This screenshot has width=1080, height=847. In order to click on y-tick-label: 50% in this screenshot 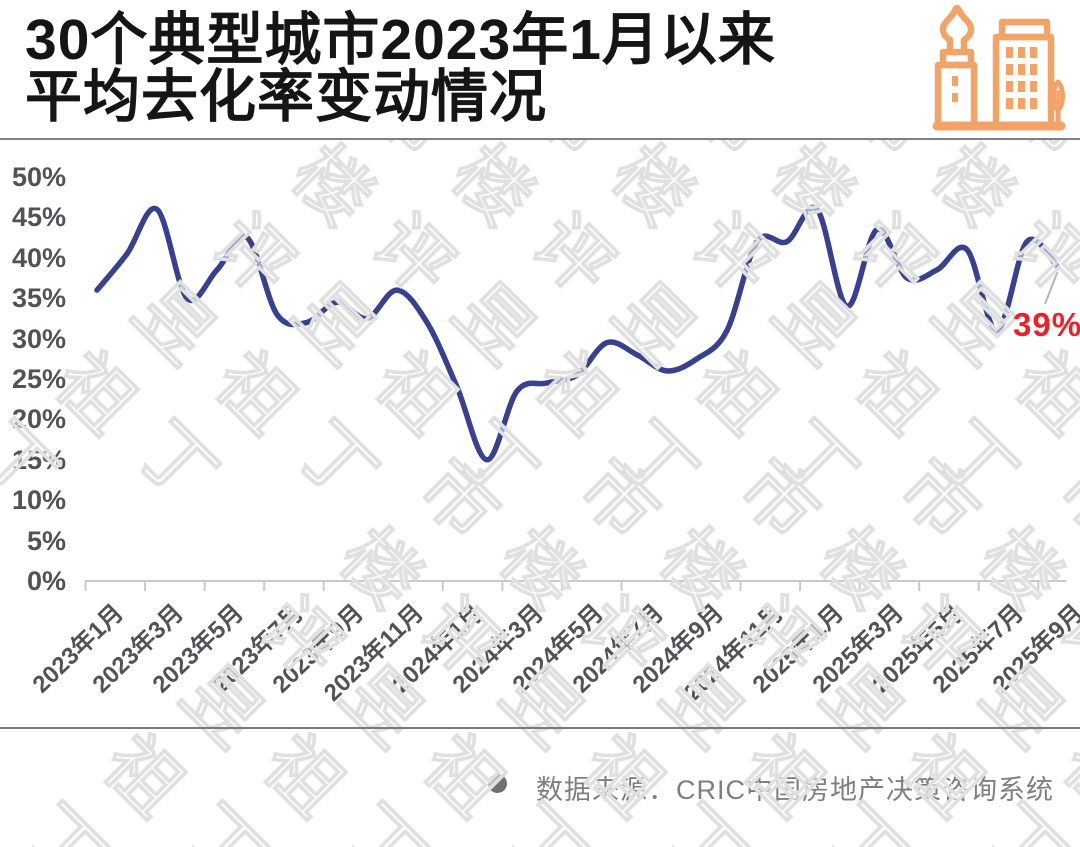, I will do `click(38, 177)`.